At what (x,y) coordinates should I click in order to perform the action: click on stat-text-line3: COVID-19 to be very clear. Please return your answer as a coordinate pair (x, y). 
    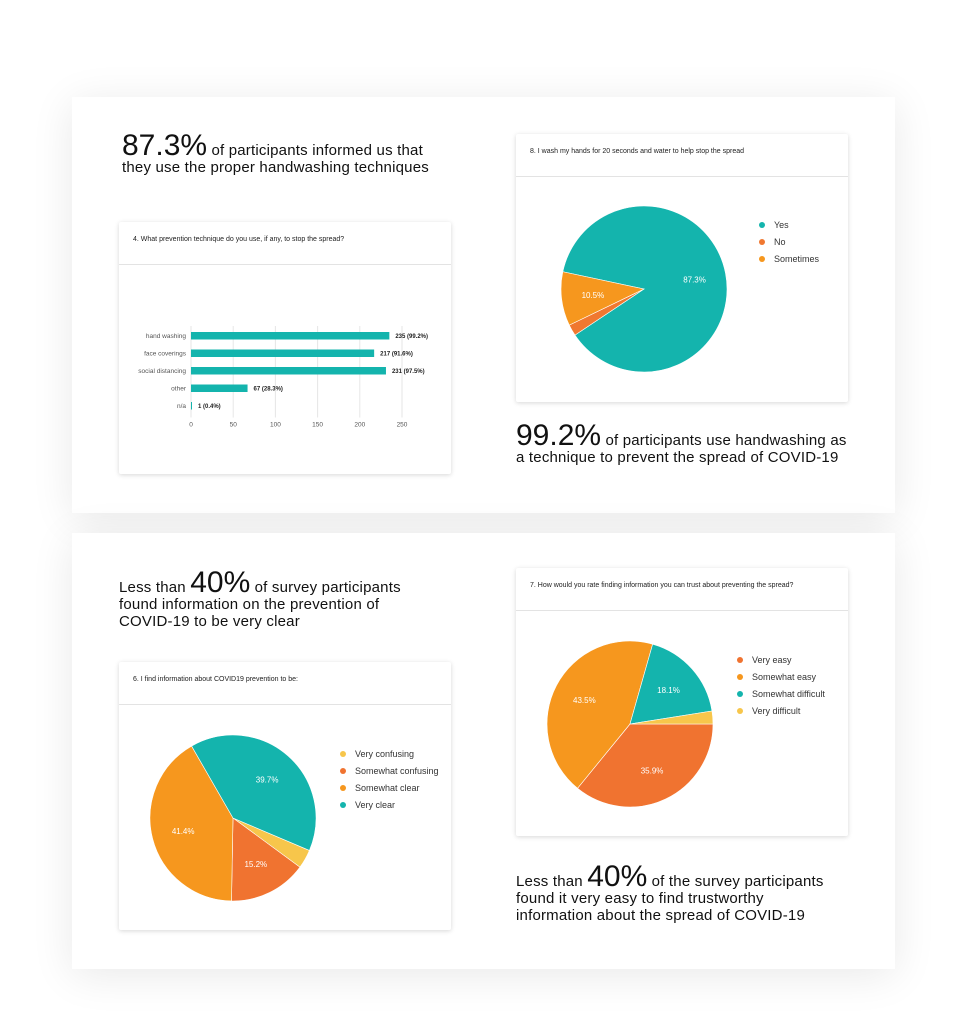
    Looking at the image, I should click on (209, 621).